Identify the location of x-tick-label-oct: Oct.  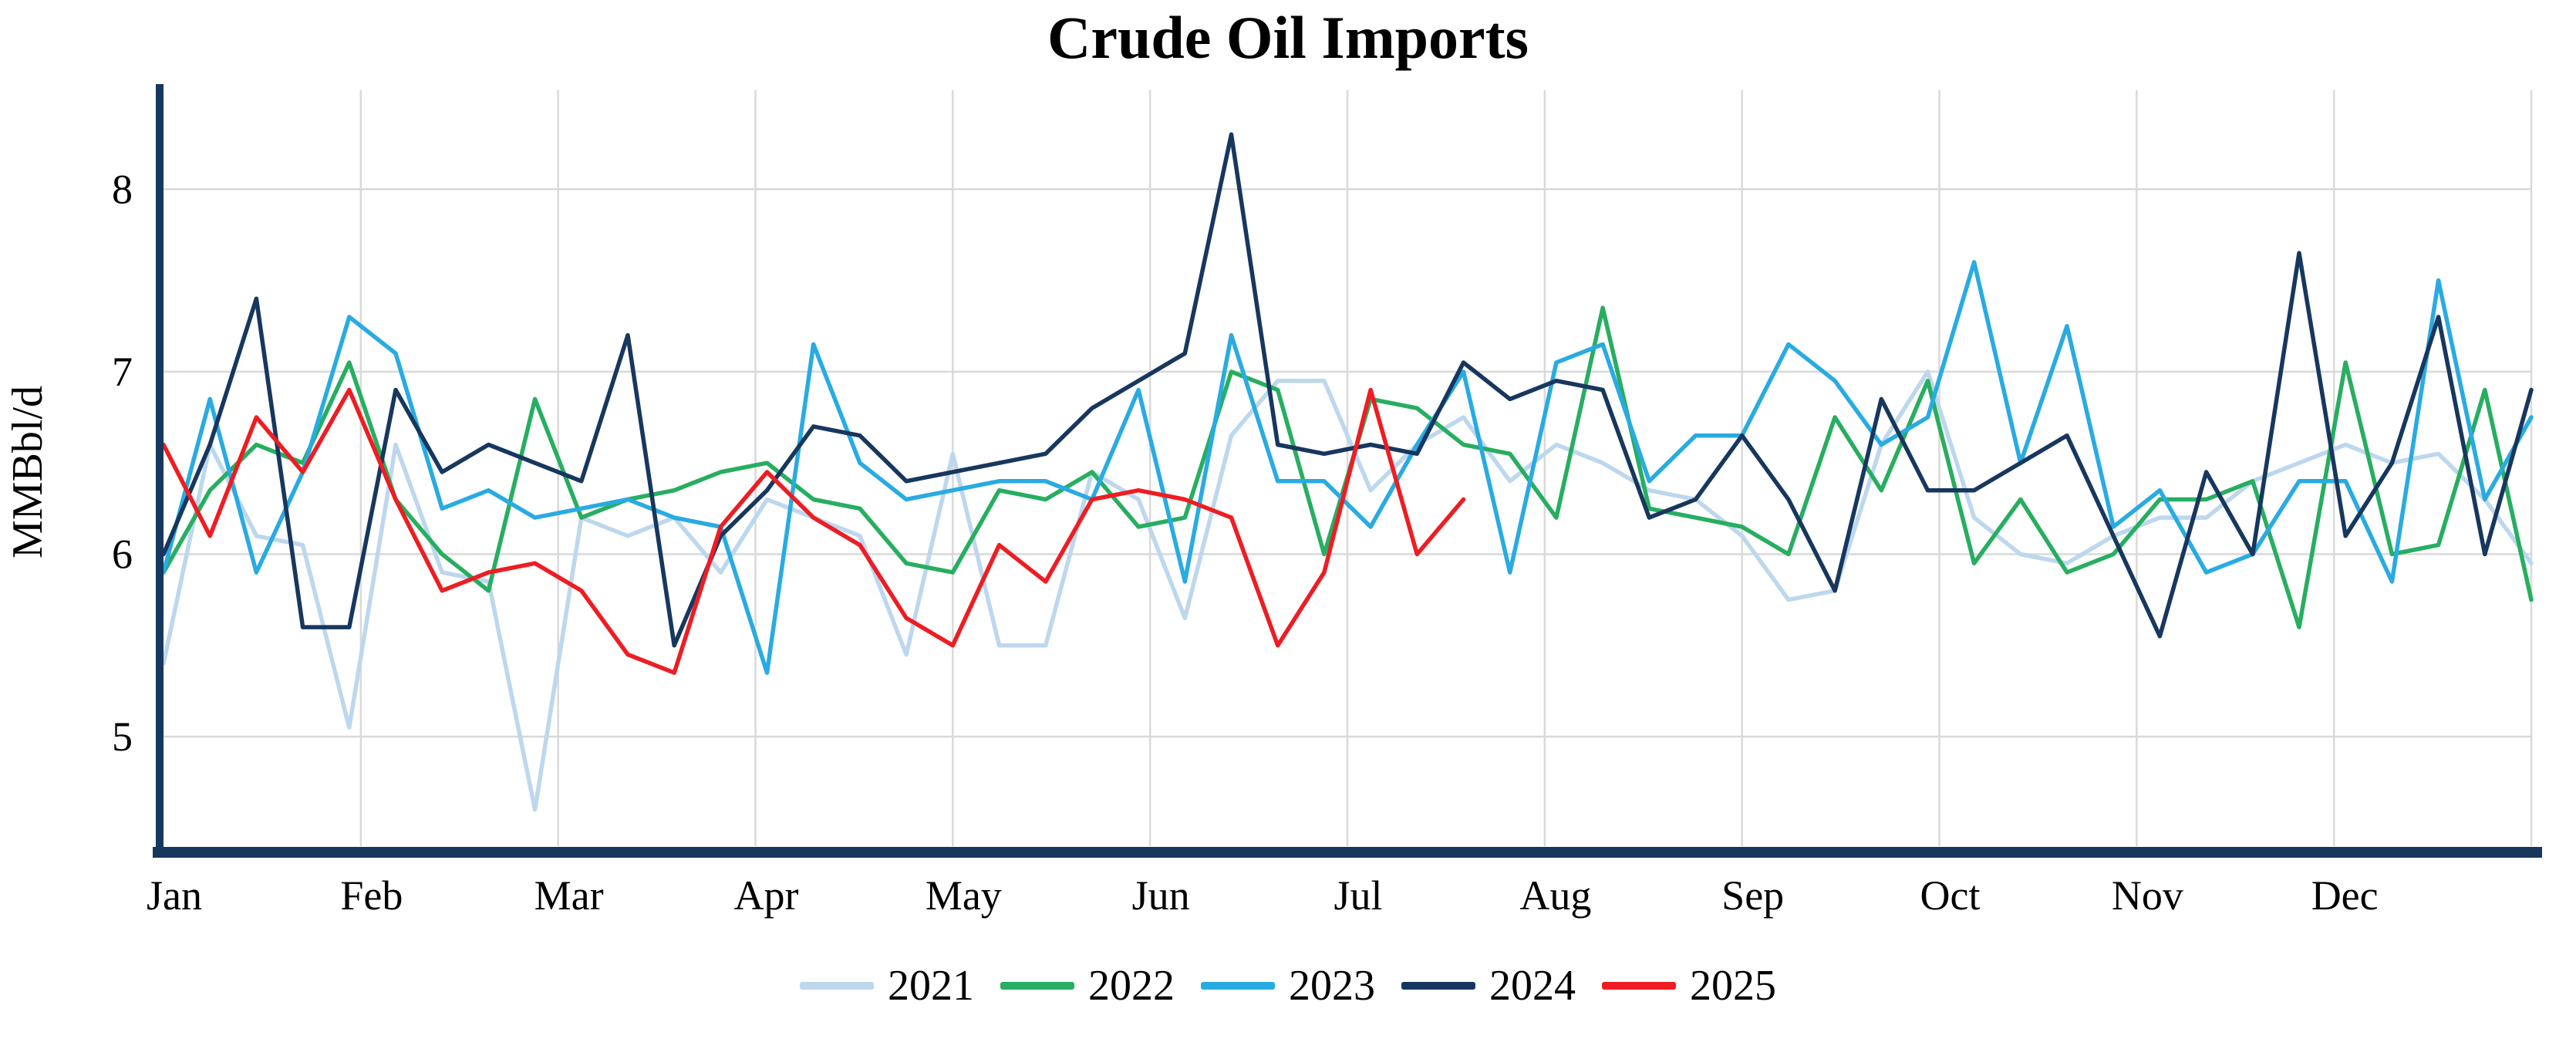
(1950, 895).